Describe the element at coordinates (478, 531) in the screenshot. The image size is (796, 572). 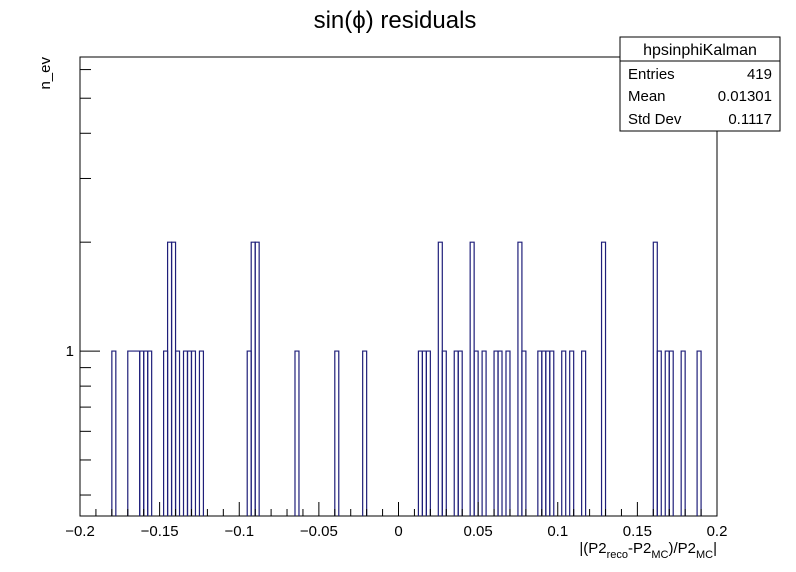
I see `x-tick-label: 0.05` at that location.